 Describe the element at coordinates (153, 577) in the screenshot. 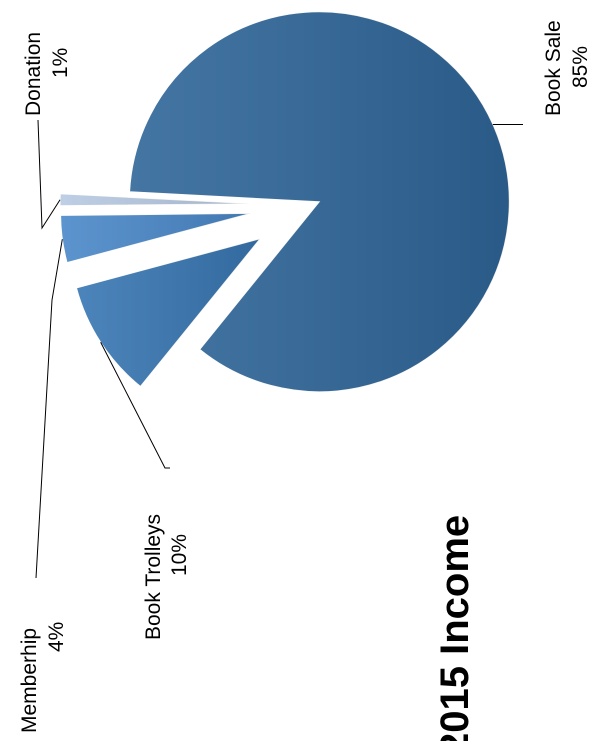

I see `slice-label-book-trolleys: Book Trolleys` at that location.